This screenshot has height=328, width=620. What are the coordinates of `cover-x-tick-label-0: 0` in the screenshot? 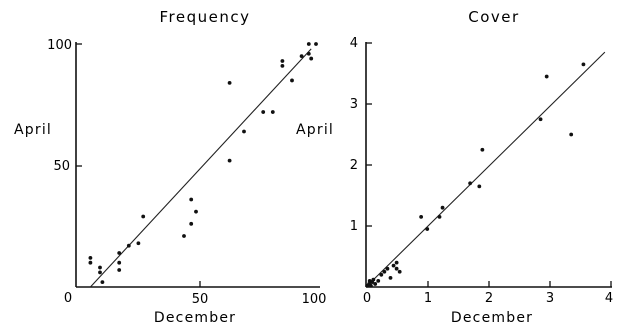 It's located at (367, 298).